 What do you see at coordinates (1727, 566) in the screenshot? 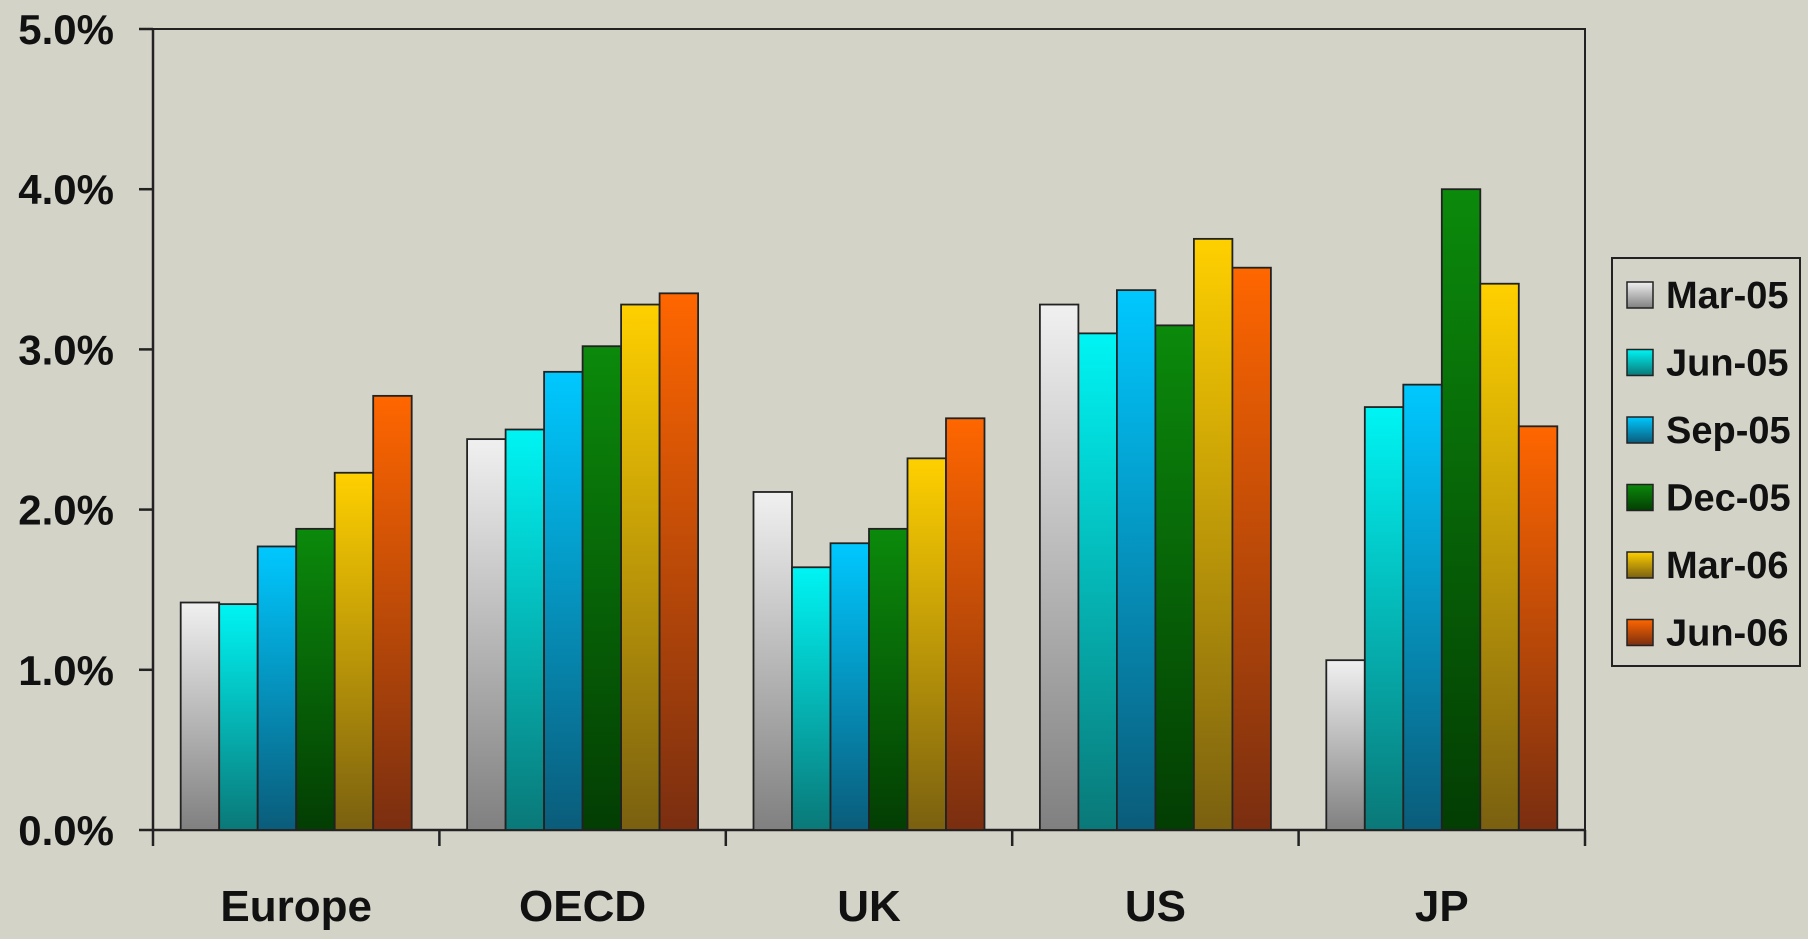
I see `legend-label: Mar-06` at bounding box center [1727, 566].